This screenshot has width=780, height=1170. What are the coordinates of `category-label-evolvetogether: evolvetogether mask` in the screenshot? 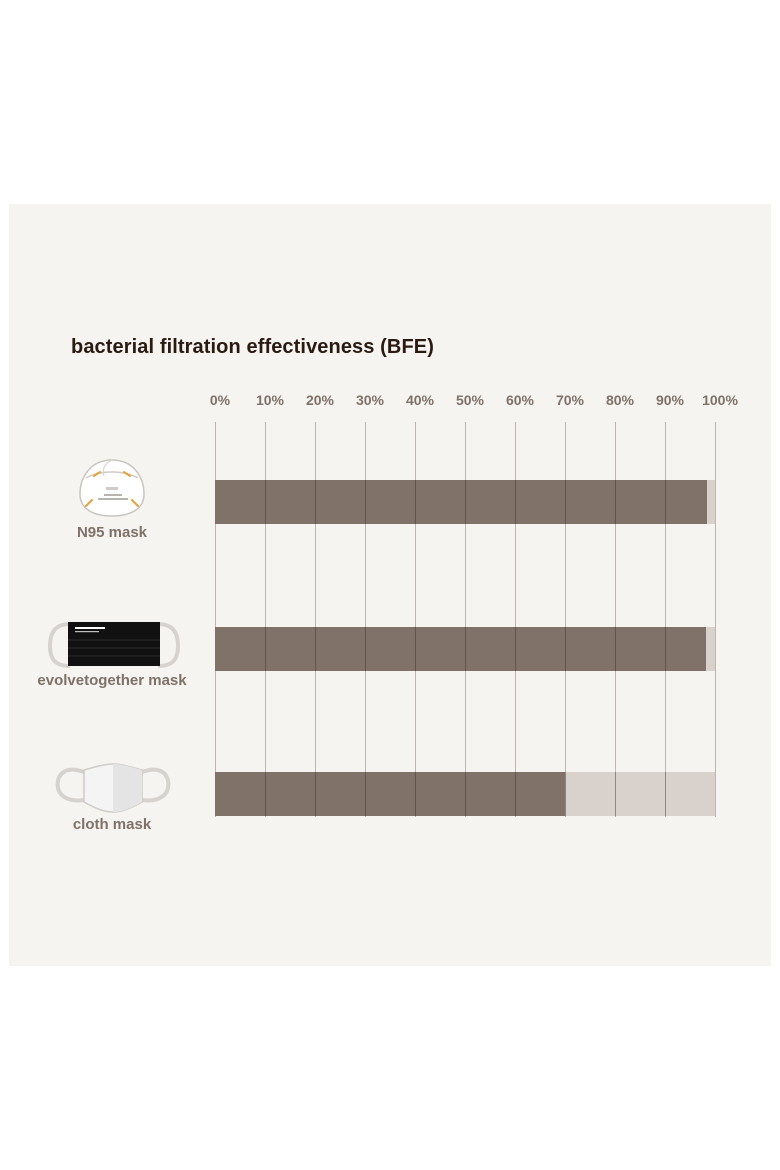 It's located at (112, 680).